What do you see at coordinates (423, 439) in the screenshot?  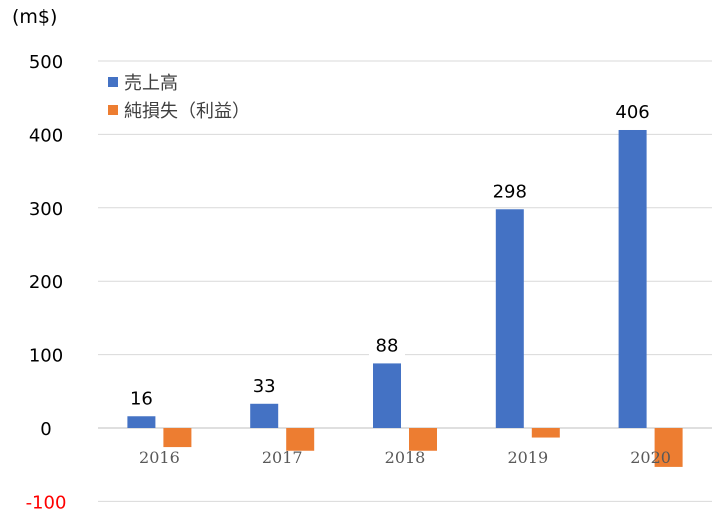 I see `bar-net-loss-2018` at bounding box center [423, 439].